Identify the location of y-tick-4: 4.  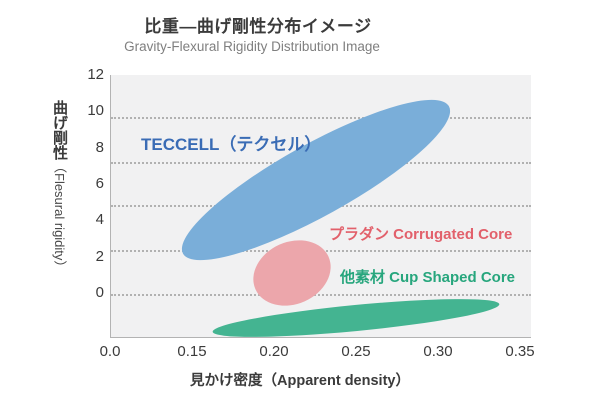
(99, 219).